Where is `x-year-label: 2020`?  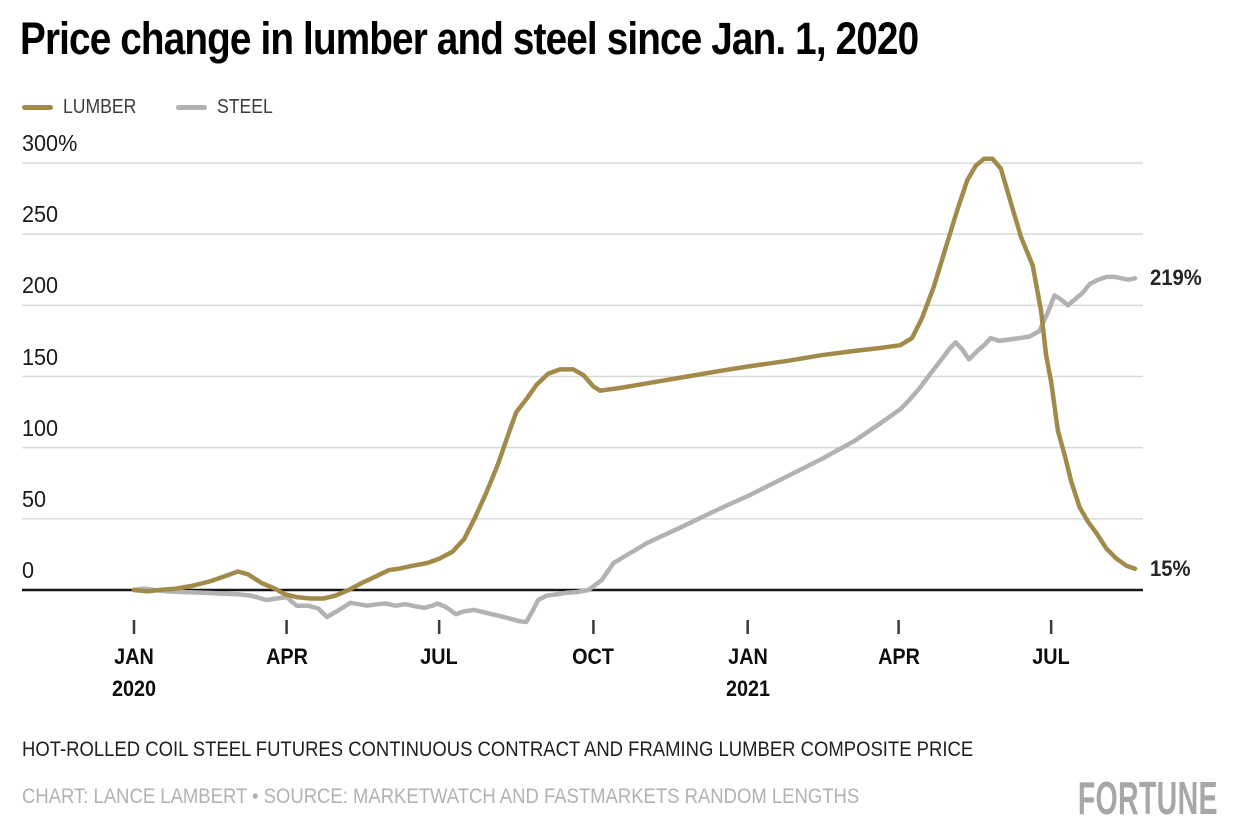 x-year-label: 2020 is located at coordinates (134, 688).